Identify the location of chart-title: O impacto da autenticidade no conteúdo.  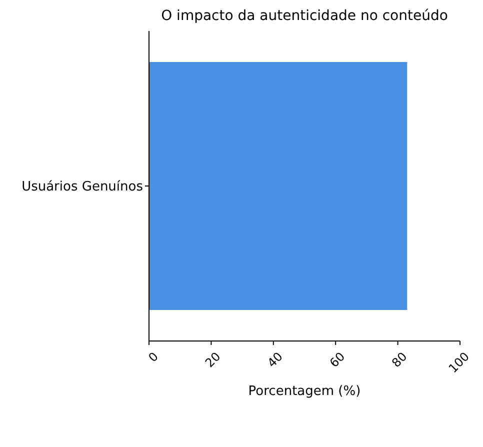
(304, 16).